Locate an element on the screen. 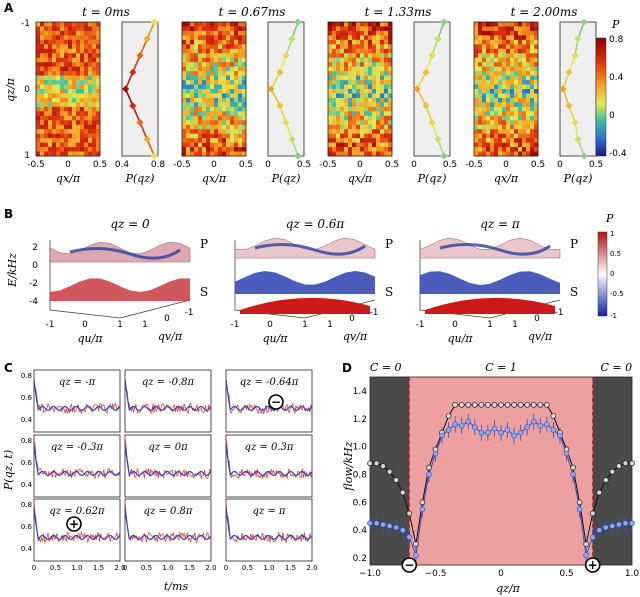  panel-a-map-xtick-3-0: -0.5 is located at coordinates (474, 165).